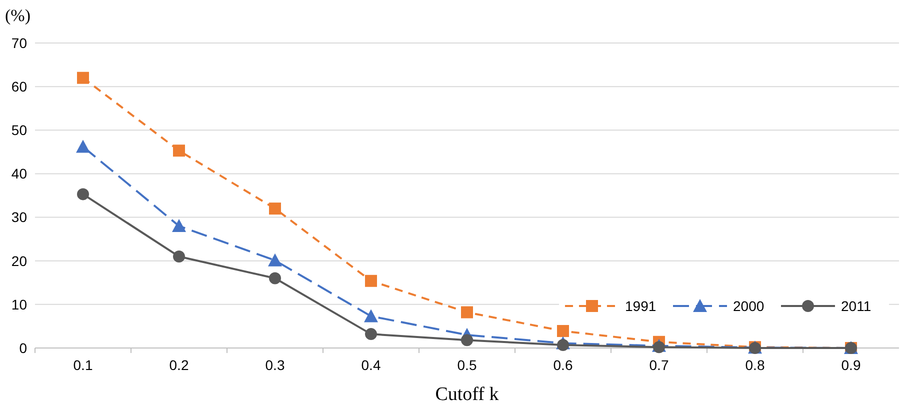  I want to click on y-tick-label: 70, so click(19, 42).